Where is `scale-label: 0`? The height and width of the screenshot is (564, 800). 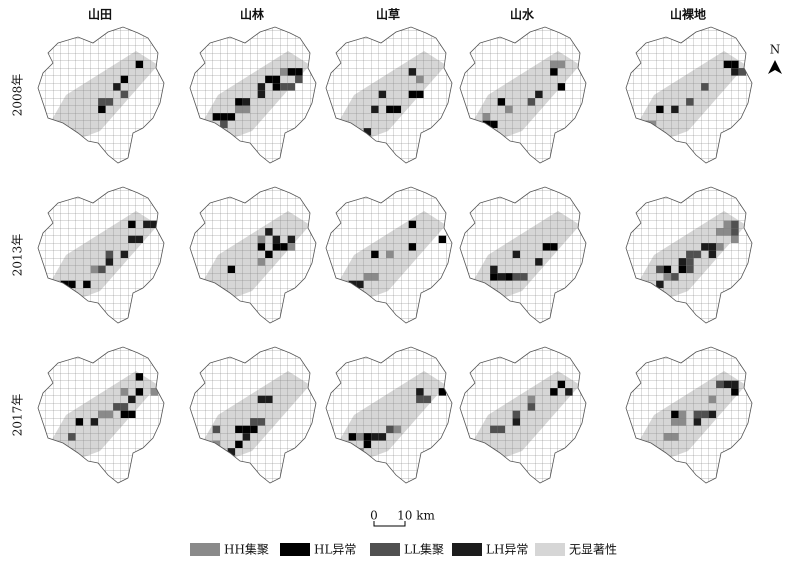
scale-label: 0 is located at coordinates (374, 516).